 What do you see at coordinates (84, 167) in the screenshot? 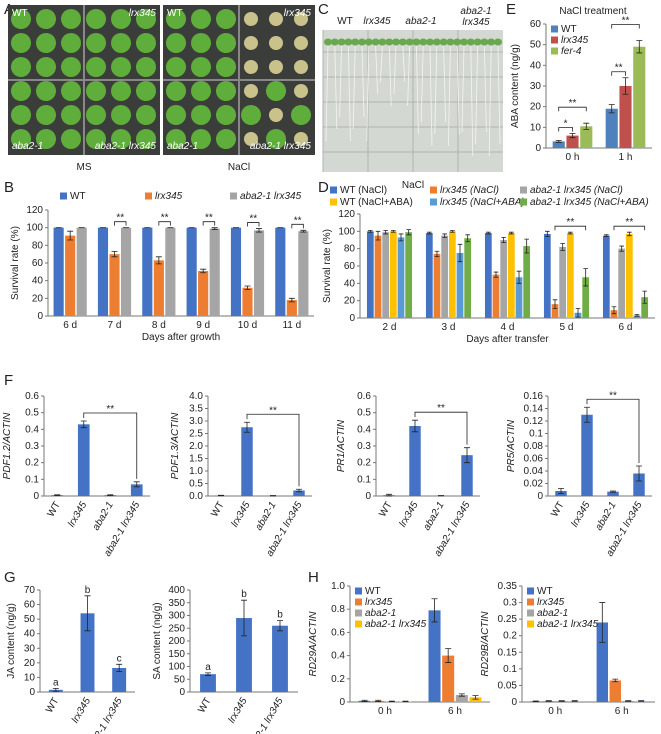
I see `photo-caption: MS` at bounding box center [84, 167].